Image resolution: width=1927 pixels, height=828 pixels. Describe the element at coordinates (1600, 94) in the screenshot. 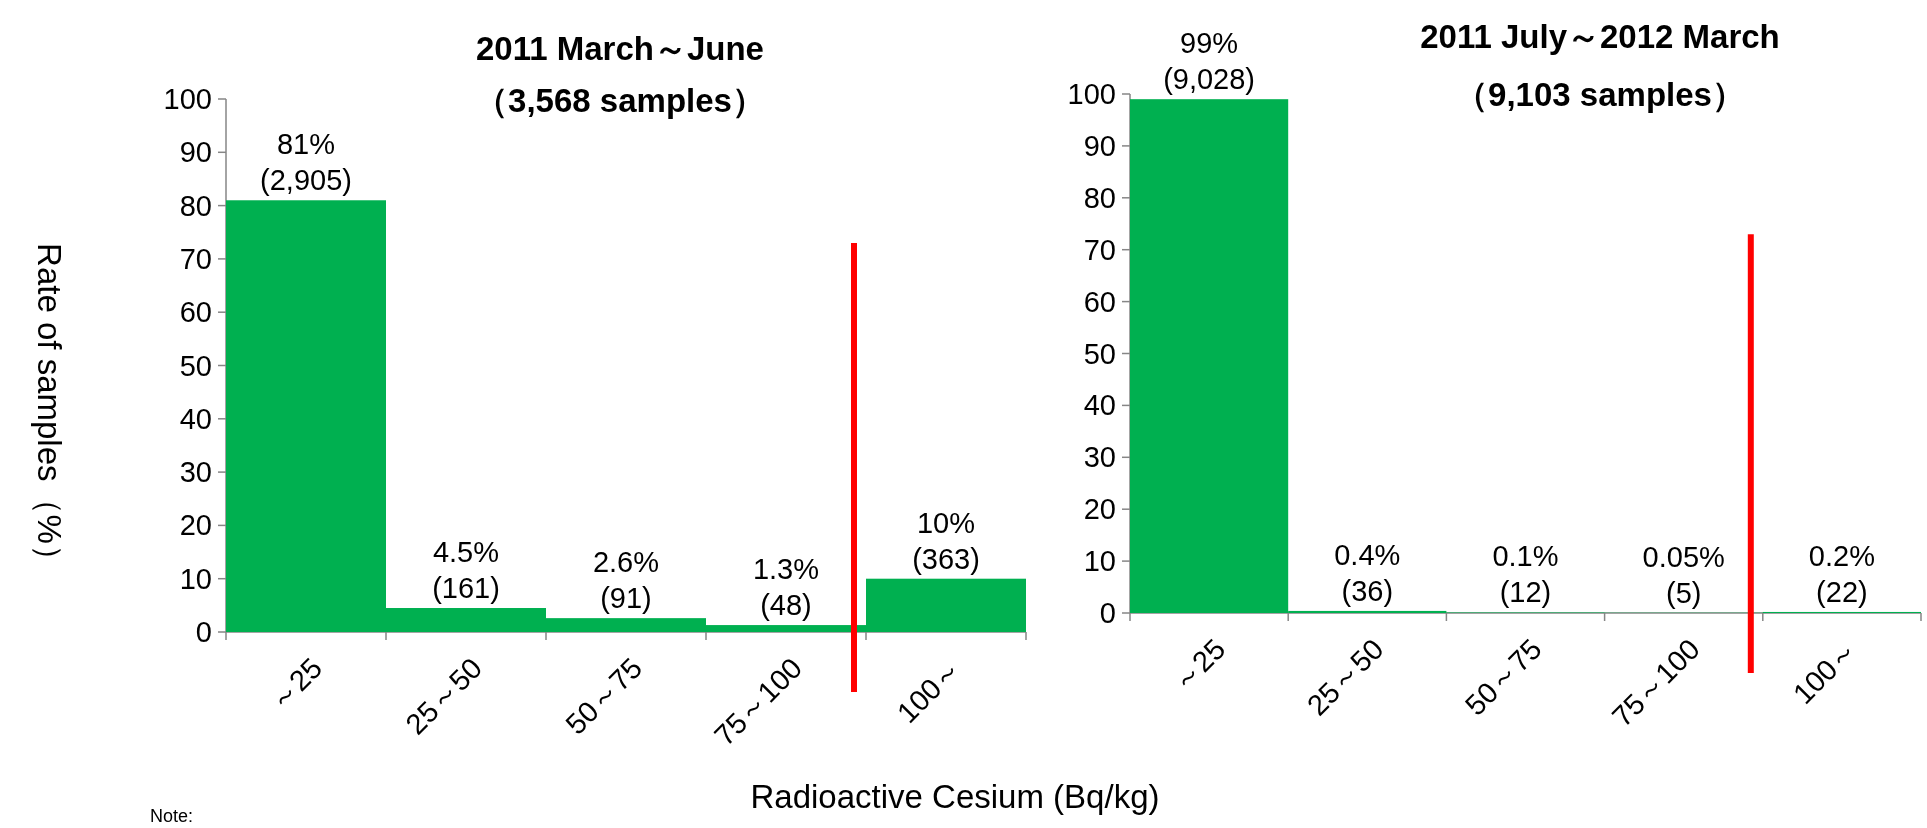

I see `chart-subtitle: （9,103 samples）` at that location.